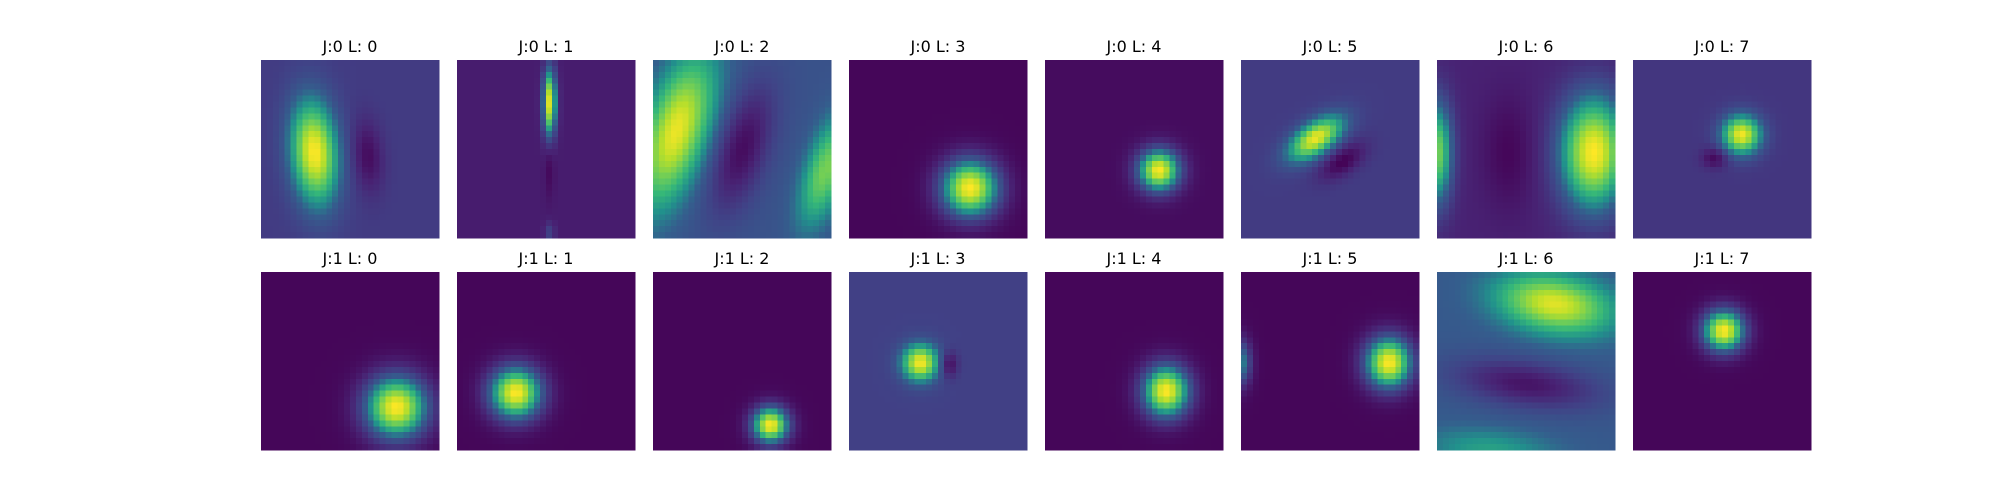 The width and height of the screenshot is (2000, 500). I want to click on heatmap-panel-j-1-l-7: J:1 L: 7, so click(1722, 350).